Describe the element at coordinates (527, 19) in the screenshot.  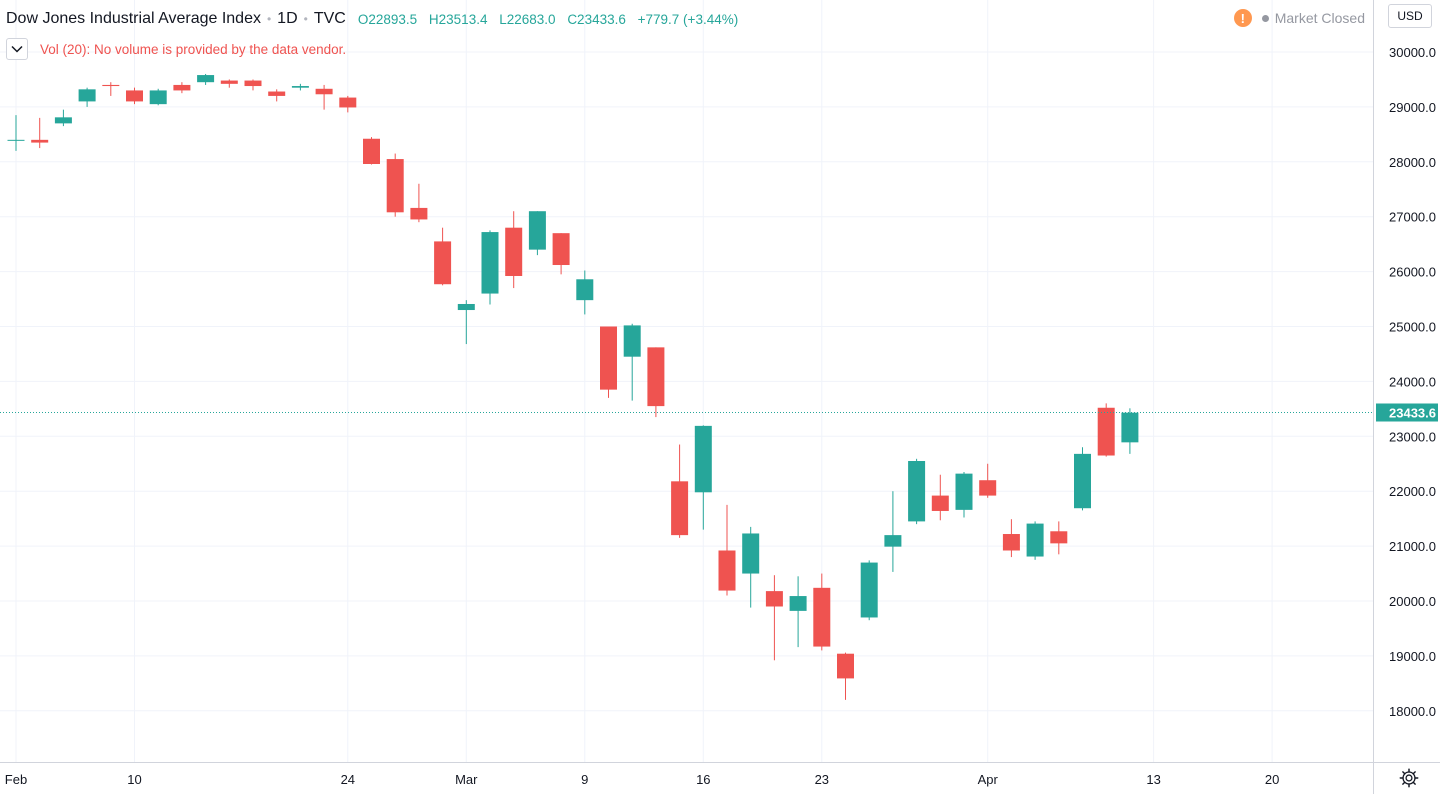
I see `low-value: L22683.0` at that location.